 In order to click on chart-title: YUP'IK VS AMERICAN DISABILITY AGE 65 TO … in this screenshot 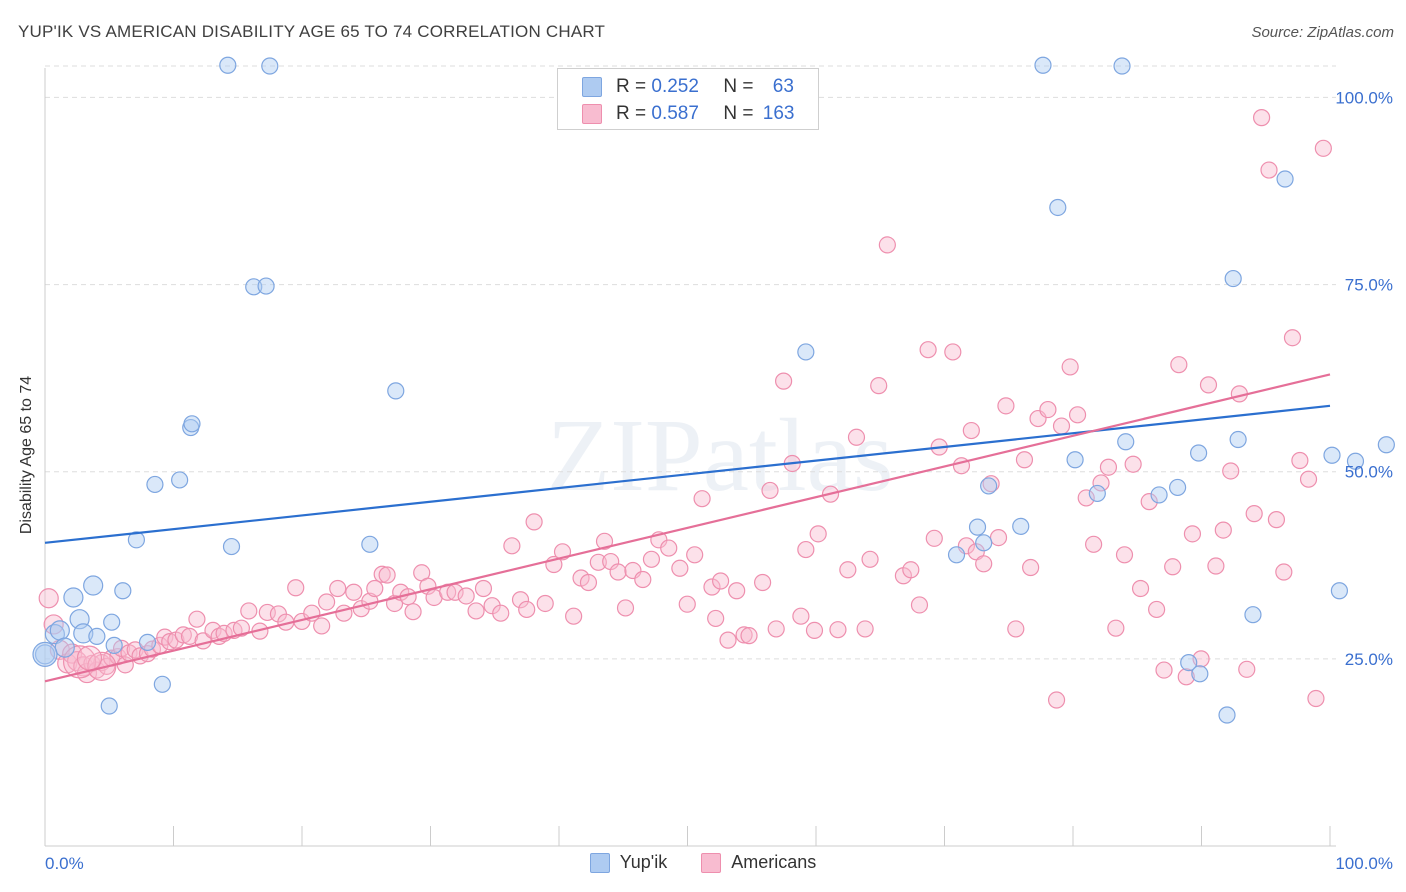, I will do `click(312, 31)`.